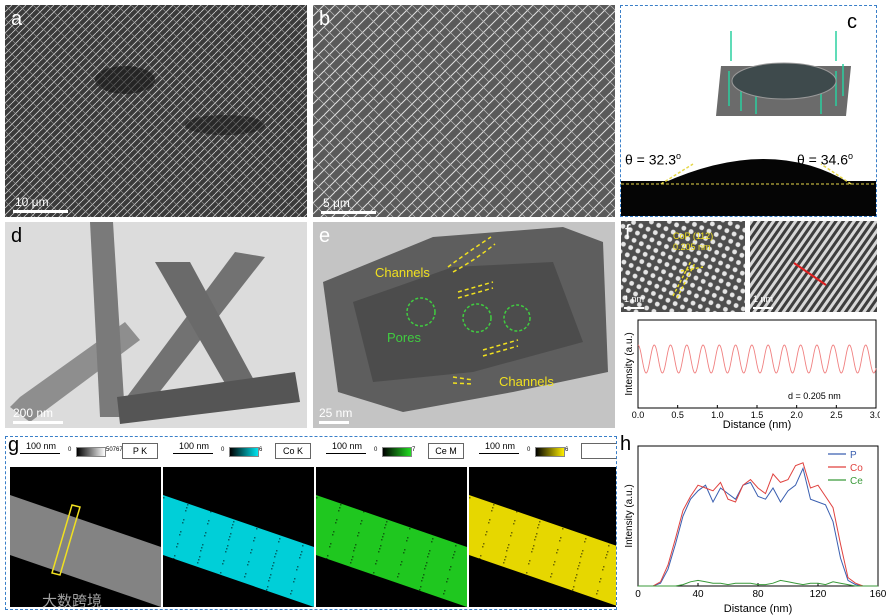  I want to click on colorbar-max: 6, so click(261, 450).